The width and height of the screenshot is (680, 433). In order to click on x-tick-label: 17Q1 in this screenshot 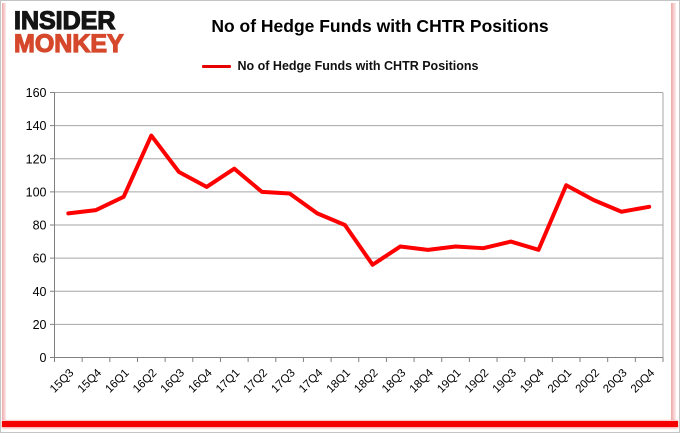, I will do `click(228, 381)`.